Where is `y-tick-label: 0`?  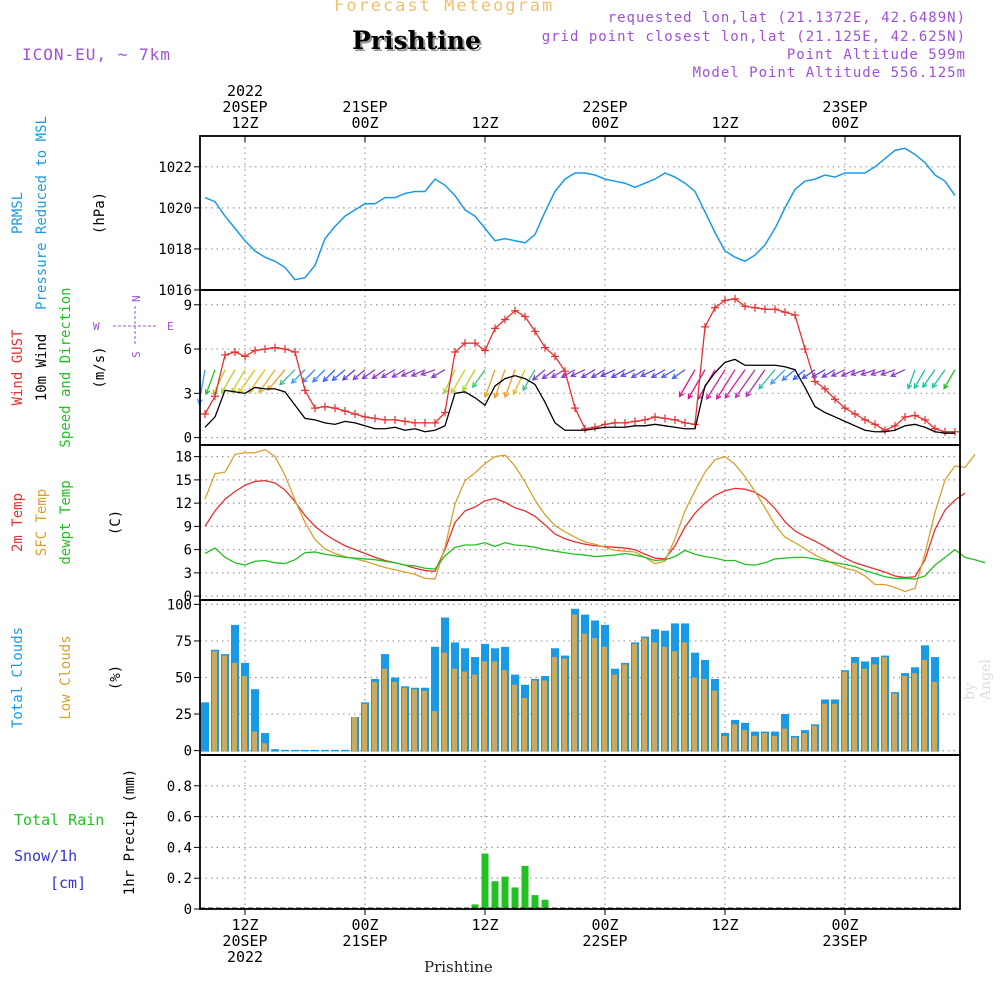 y-tick-label: 0 is located at coordinates (188, 910).